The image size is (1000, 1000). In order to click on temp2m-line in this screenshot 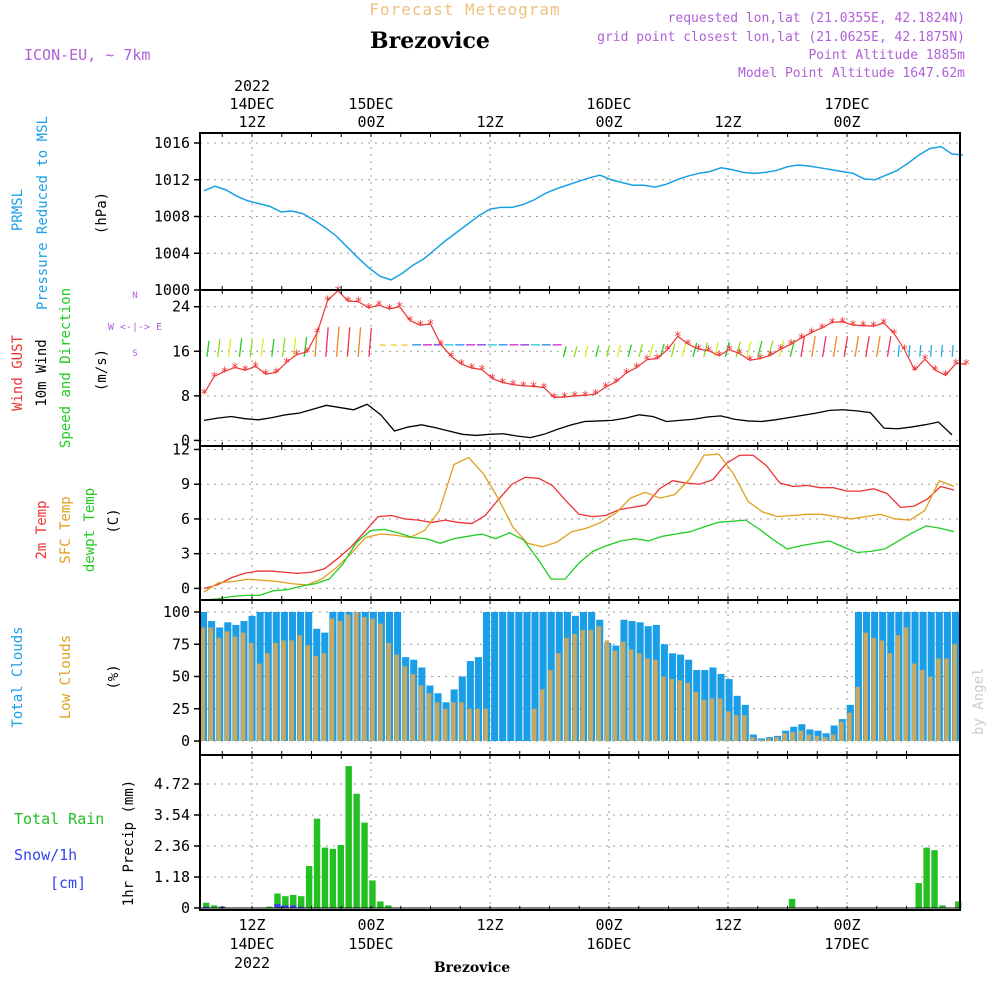, I will do `click(579, 522)`.